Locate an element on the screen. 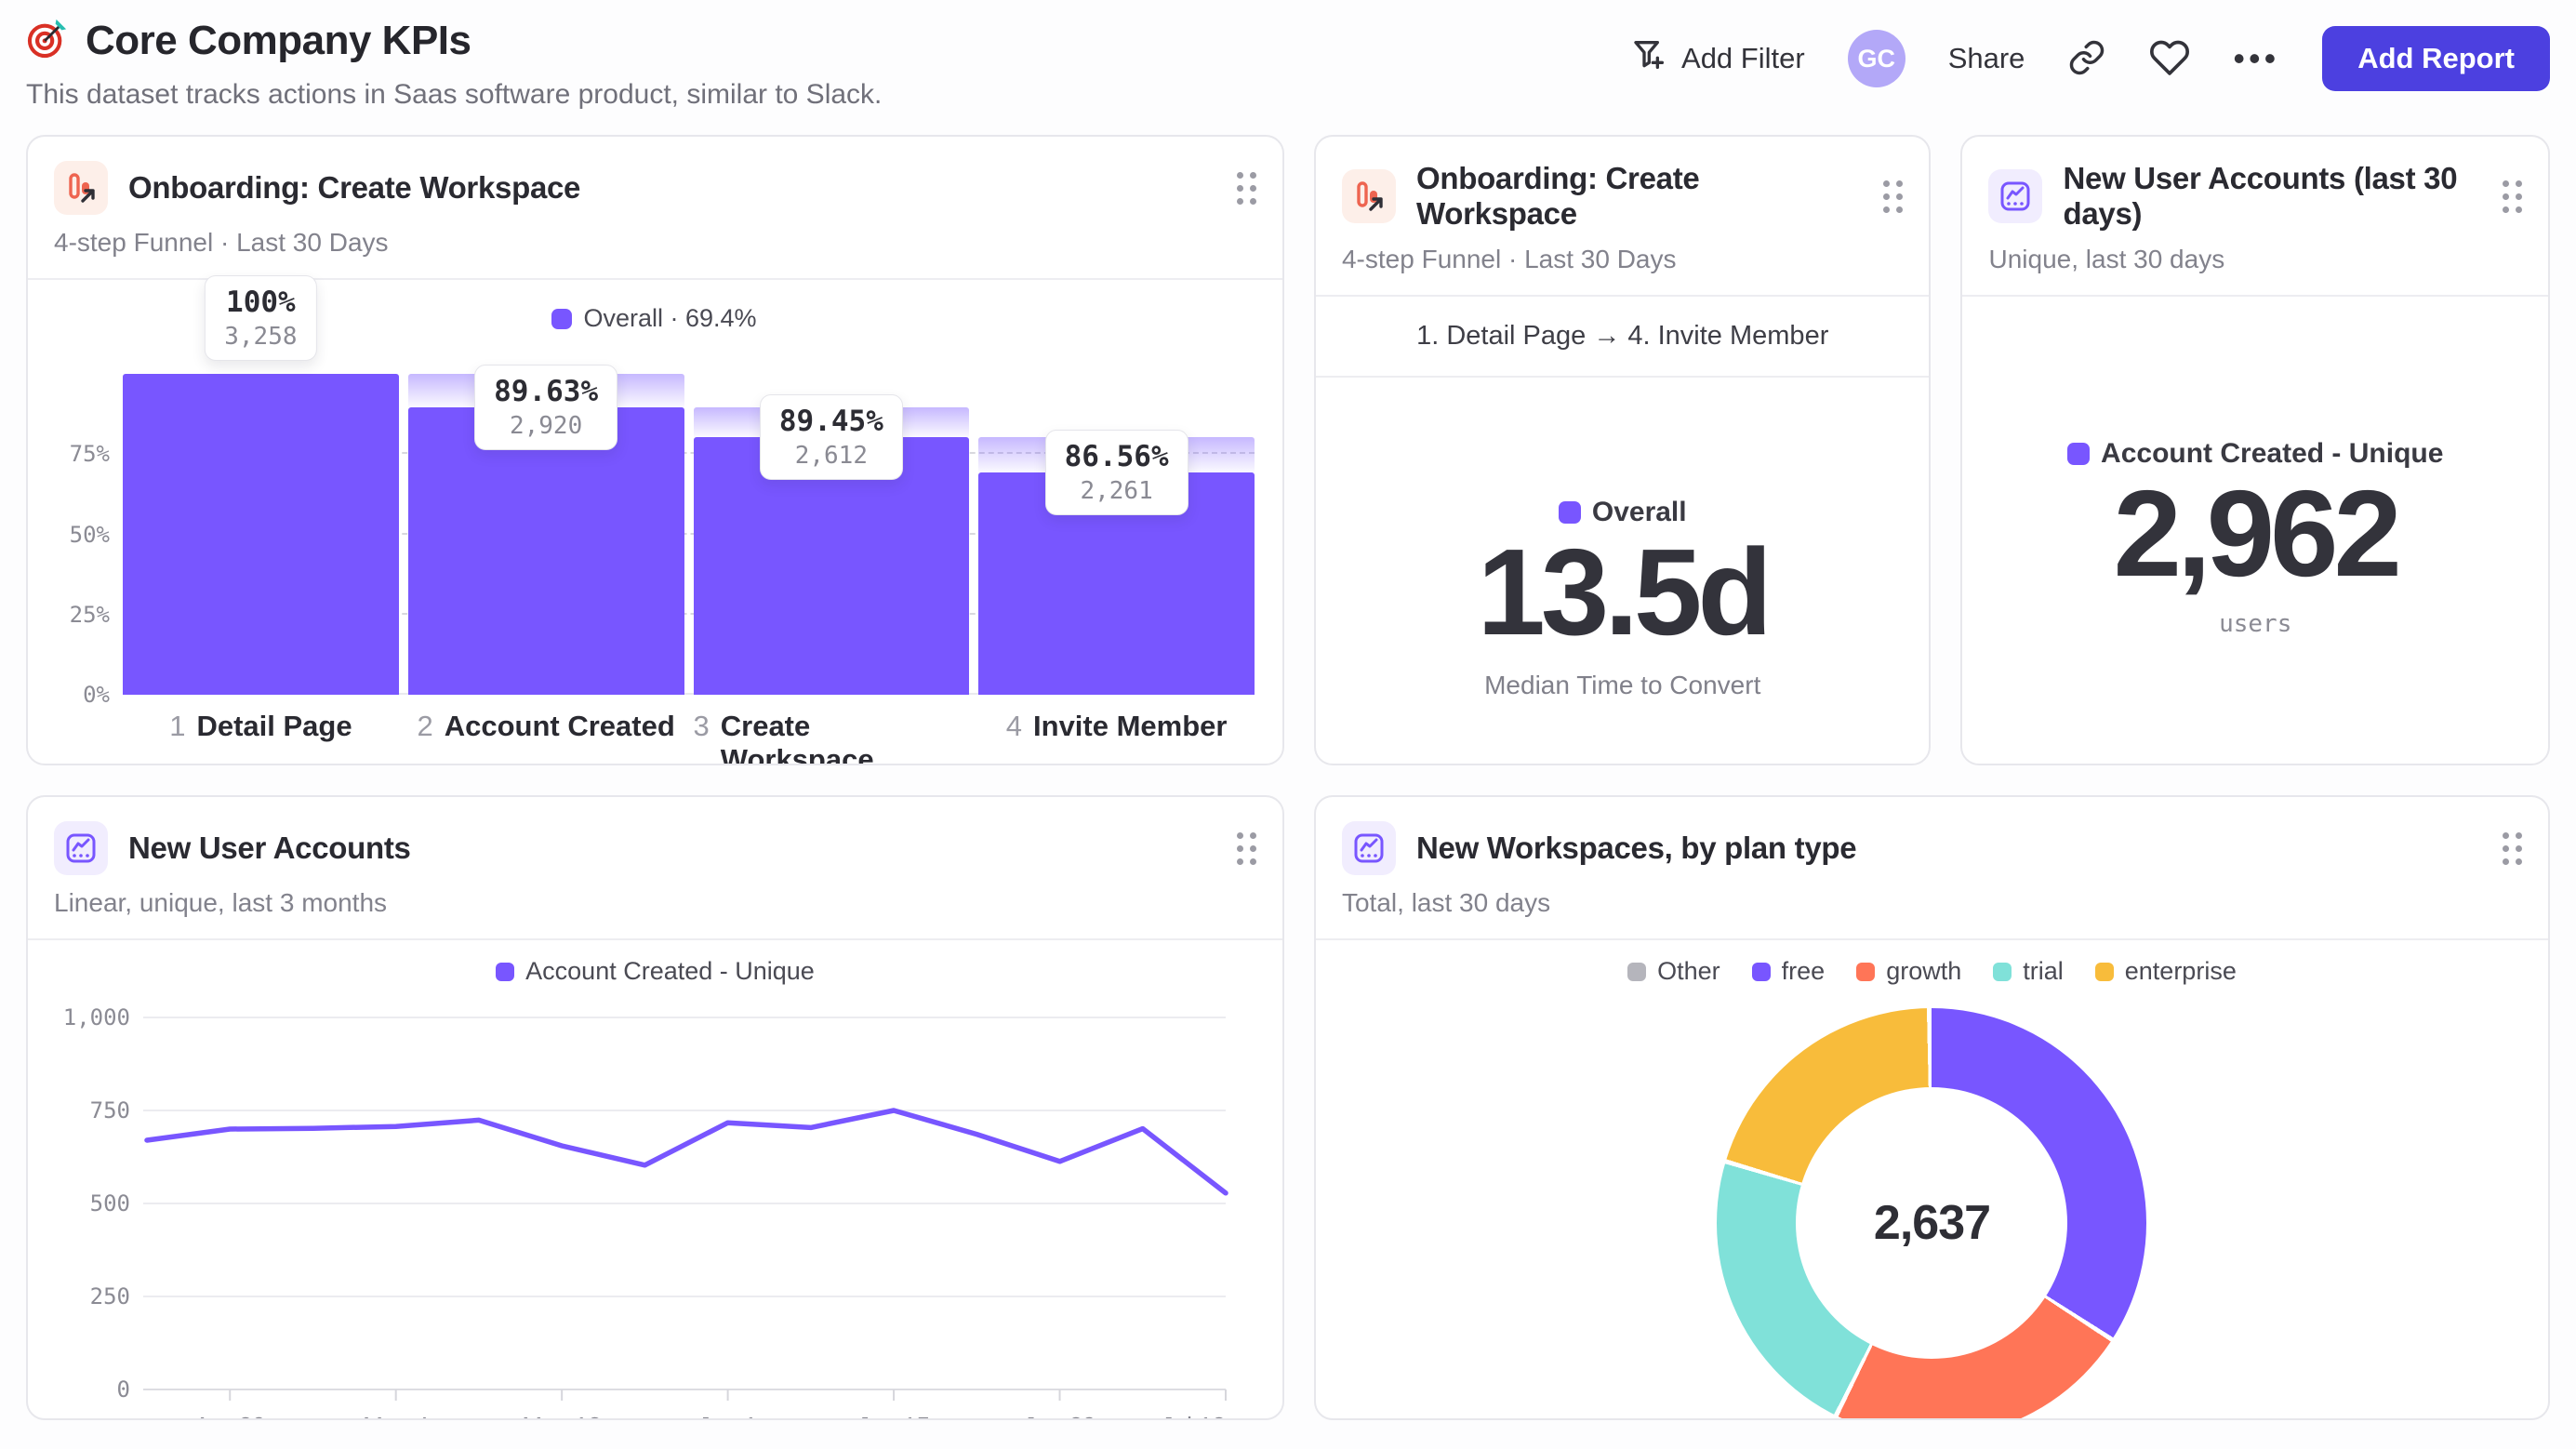  donut-legend-item-other: Other is located at coordinates (1673, 972).